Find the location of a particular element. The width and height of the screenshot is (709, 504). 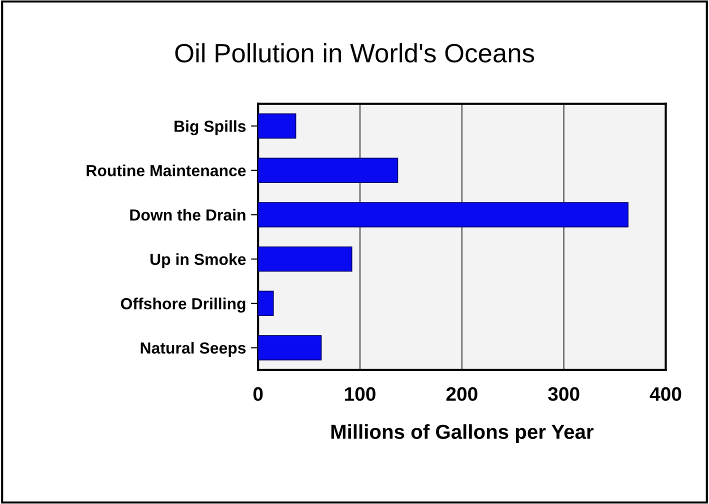

y-tick-label: Up in Smoke is located at coordinates (198, 260).